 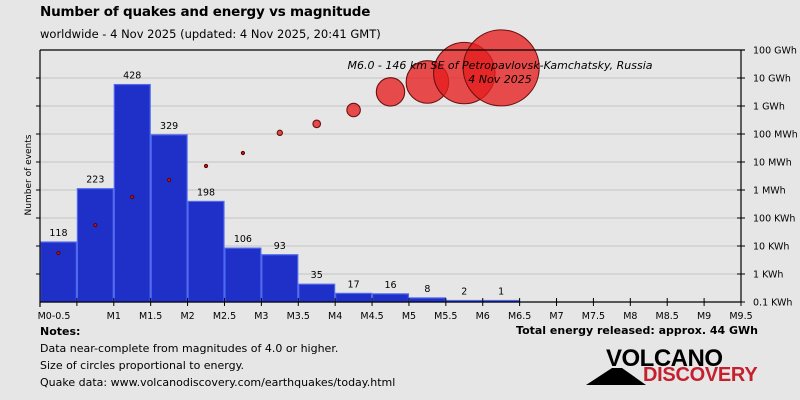 I want to click on y2-tick-label: 10 KWh, so click(x=771, y=247).